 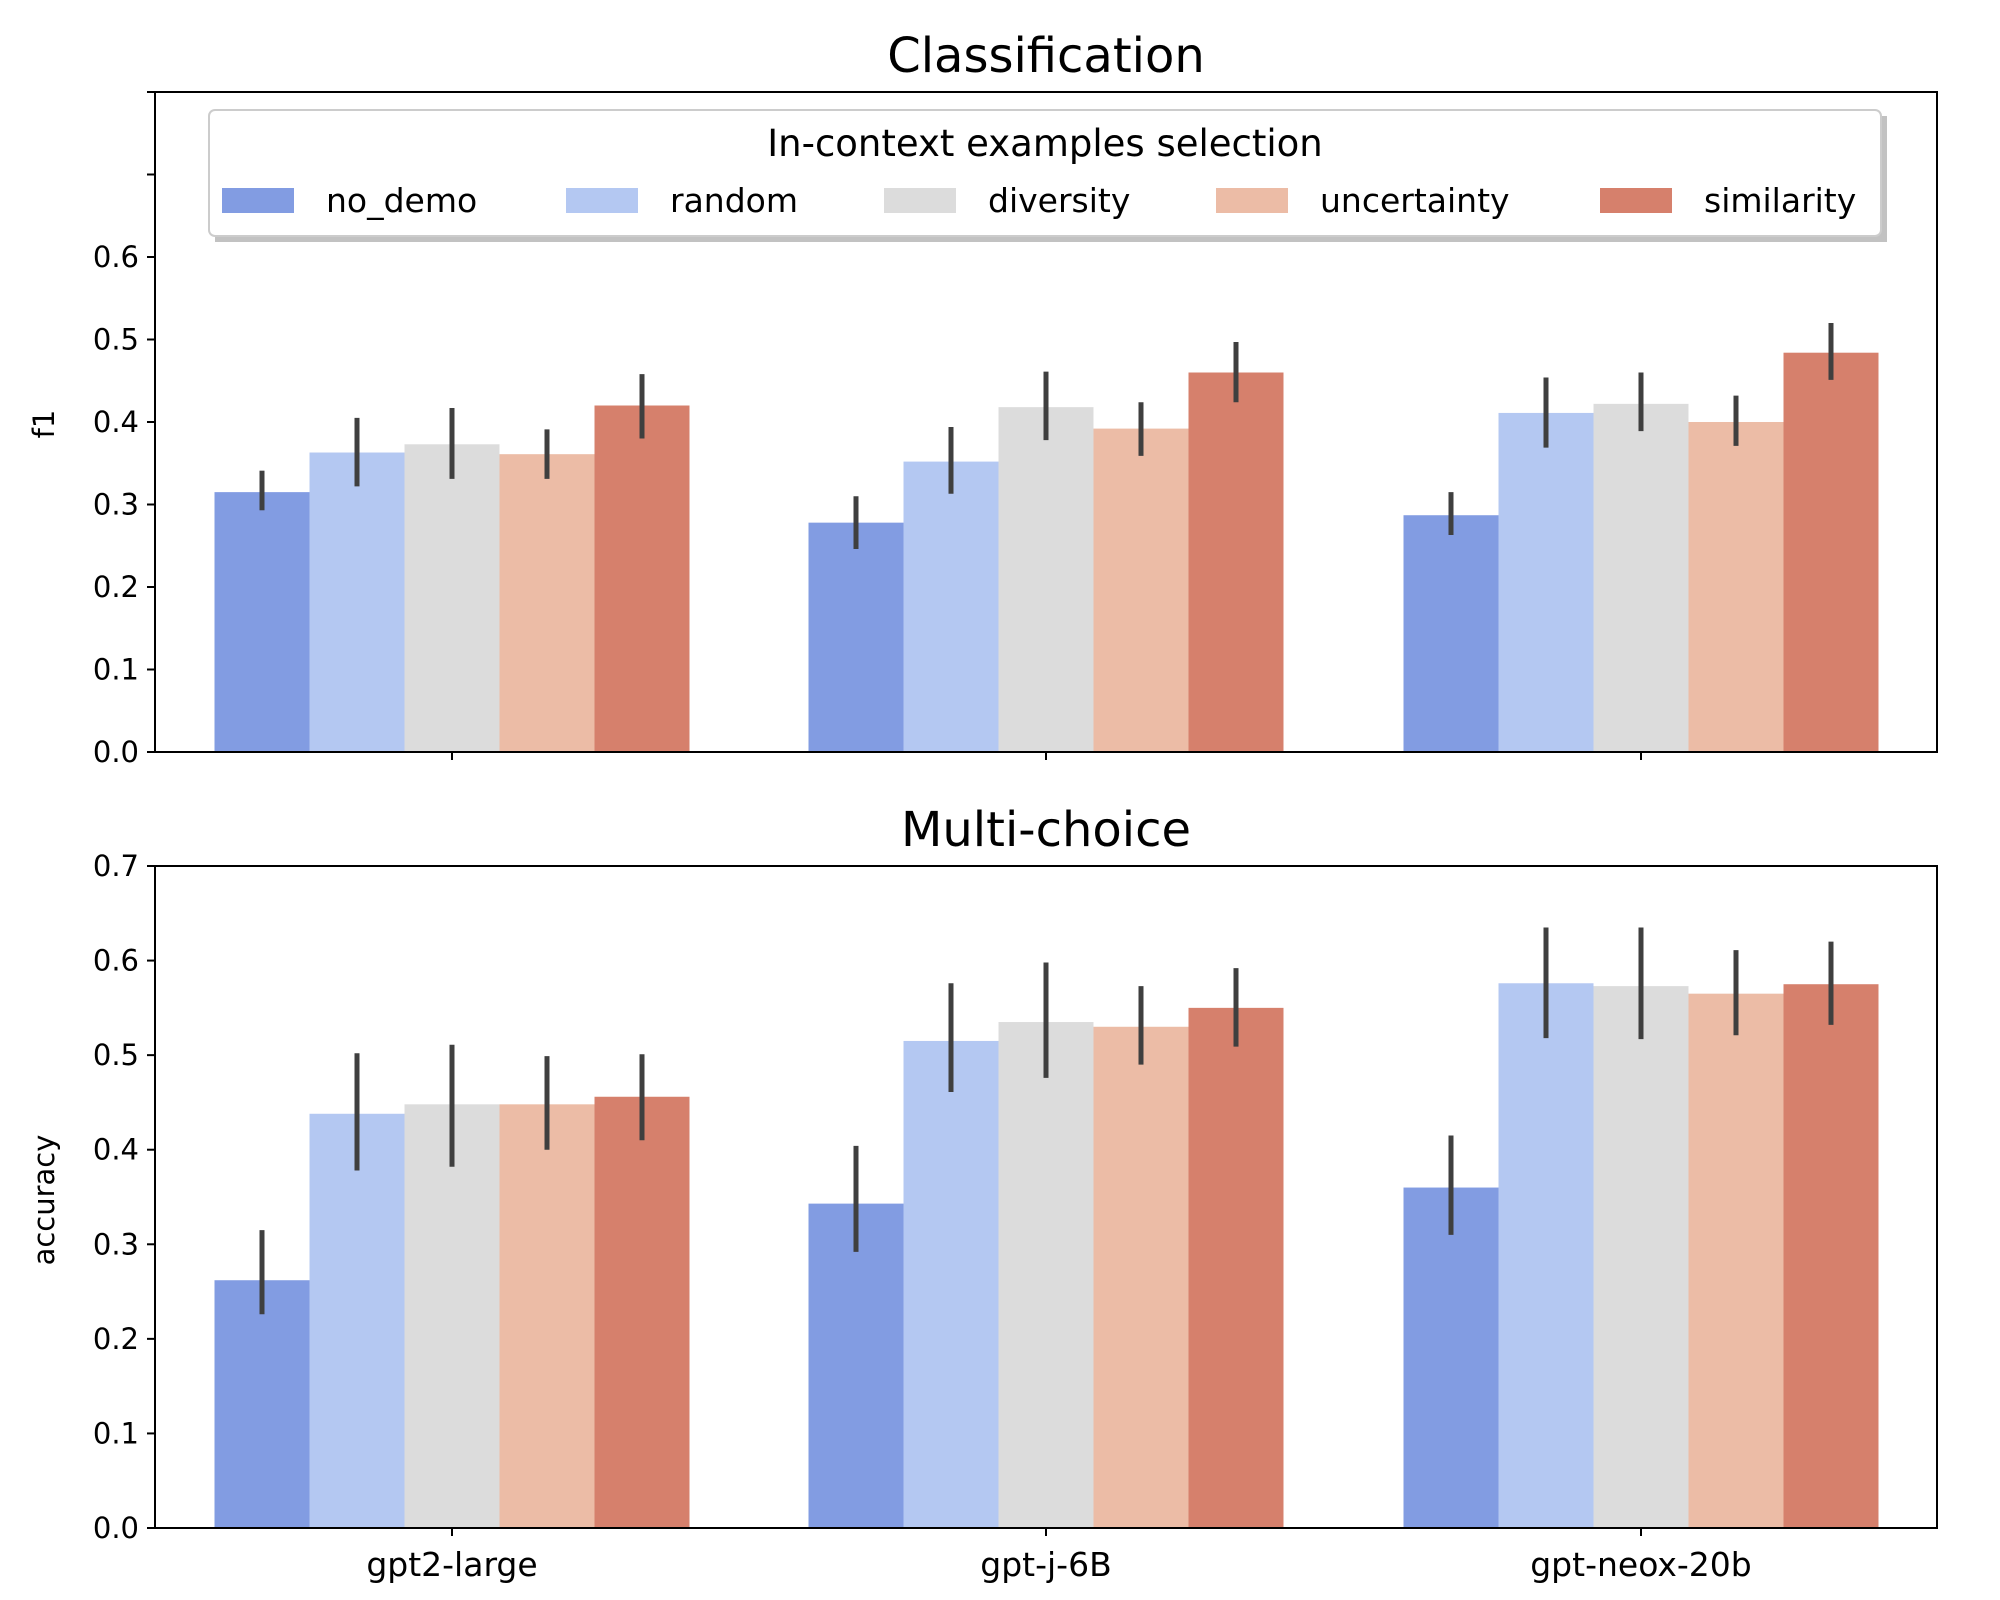 What do you see at coordinates (116, 422) in the screenshot?
I see `classification-y-tick-label: 0.4` at bounding box center [116, 422].